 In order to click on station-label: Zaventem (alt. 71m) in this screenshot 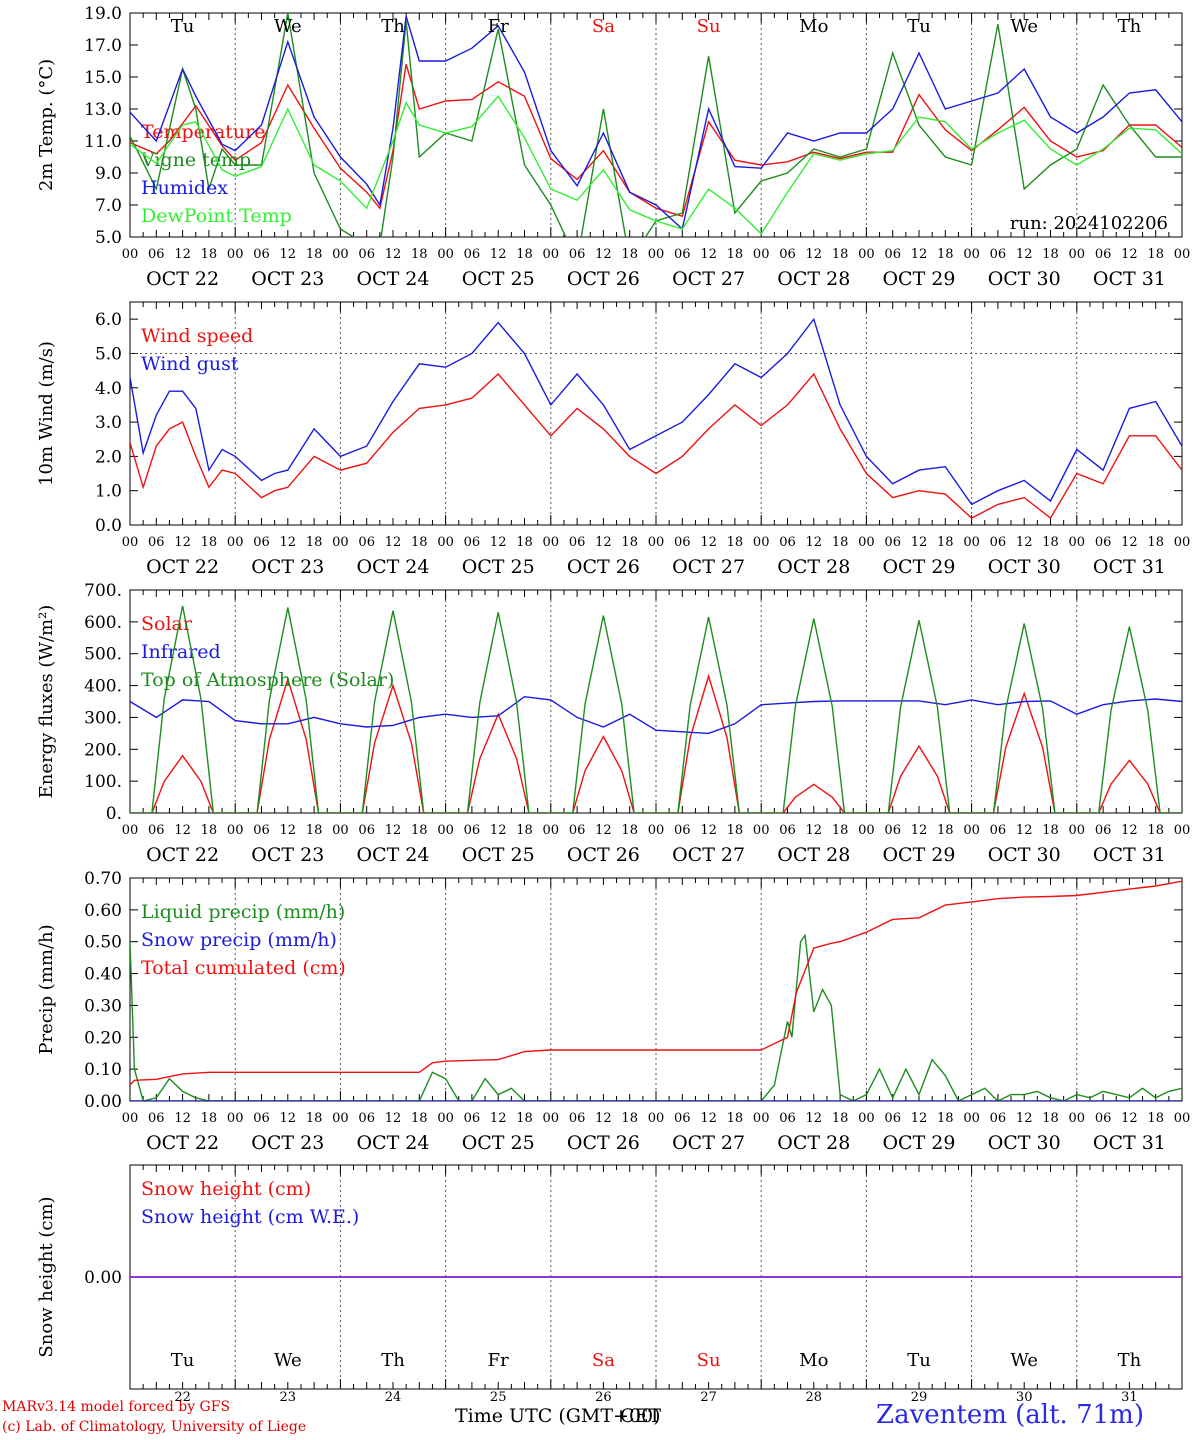, I will do `click(1010, 1415)`.